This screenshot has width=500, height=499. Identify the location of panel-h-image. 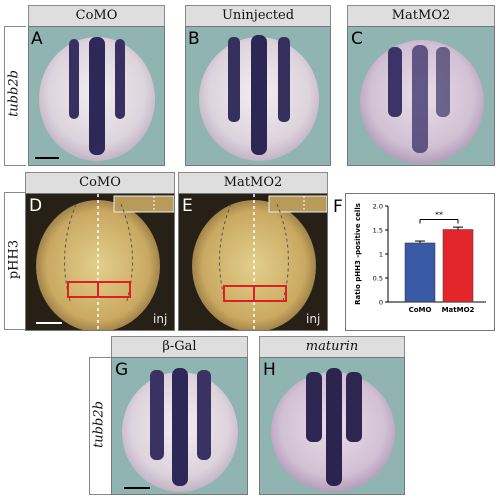
(332, 426).